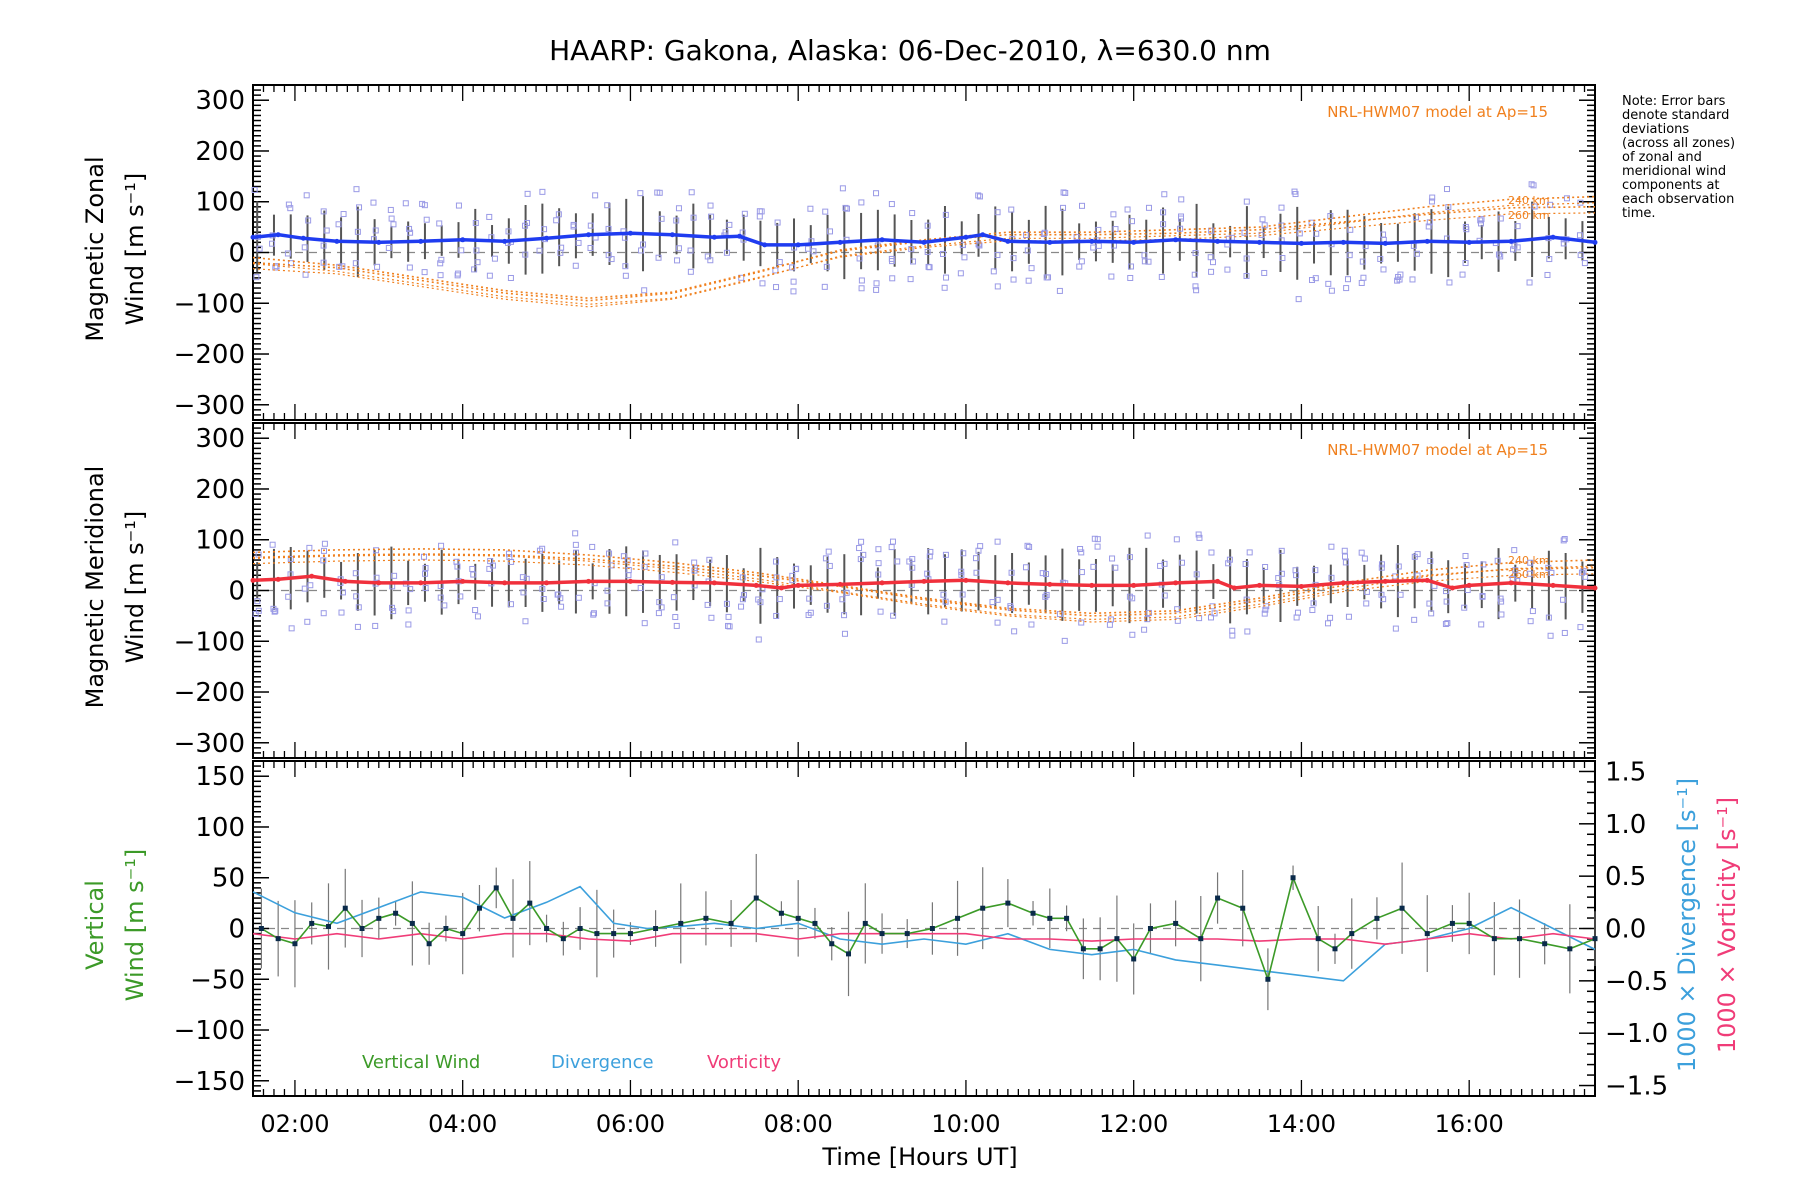  What do you see at coordinates (1133, 1124) in the screenshot?
I see `x-tick-label: 12:00` at bounding box center [1133, 1124].